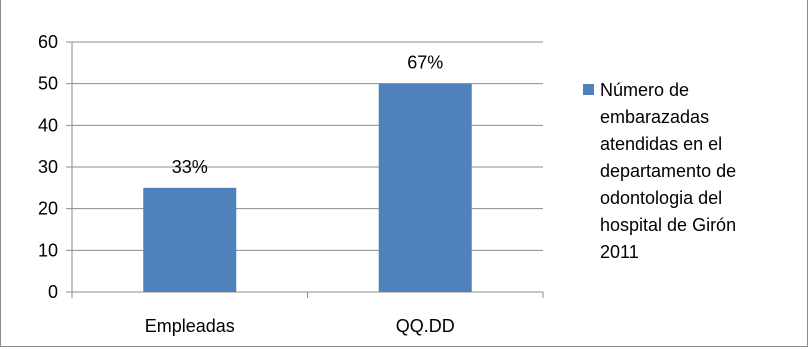  Describe the element at coordinates (48, 250) in the screenshot. I see `y-tick-label: 10` at that location.